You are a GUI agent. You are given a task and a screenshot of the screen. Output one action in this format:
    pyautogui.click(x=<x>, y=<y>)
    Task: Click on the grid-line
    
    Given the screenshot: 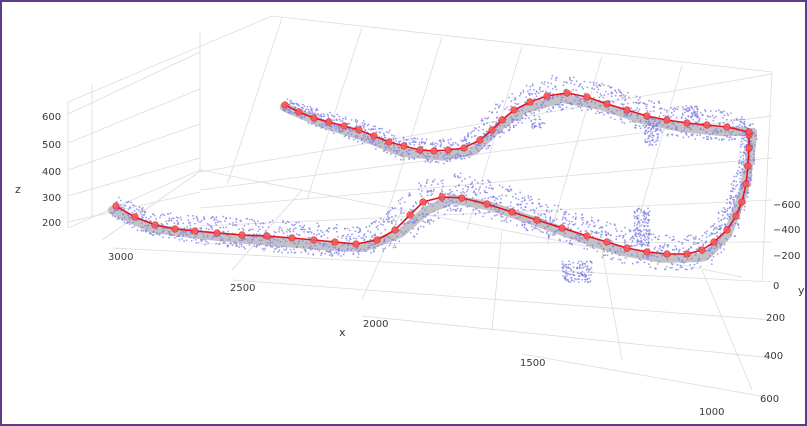 What is the action you would take?
    pyautogui.click(x=486, y=213)
    